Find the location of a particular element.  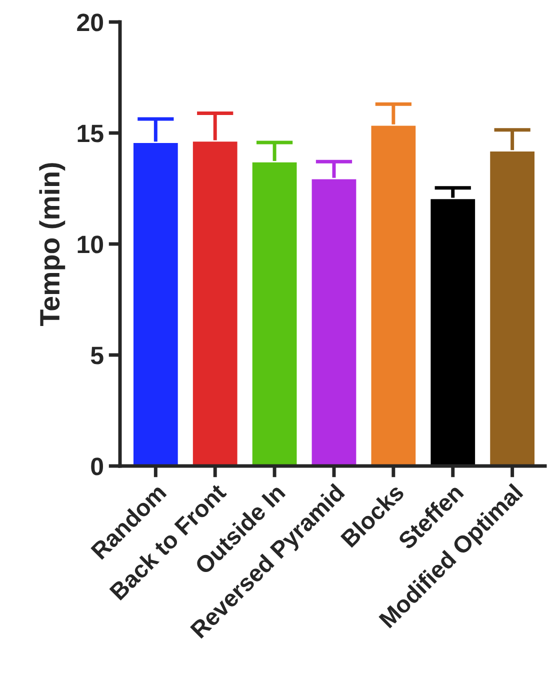

y-tick-label: 5 is located at coordinates (97, 355).